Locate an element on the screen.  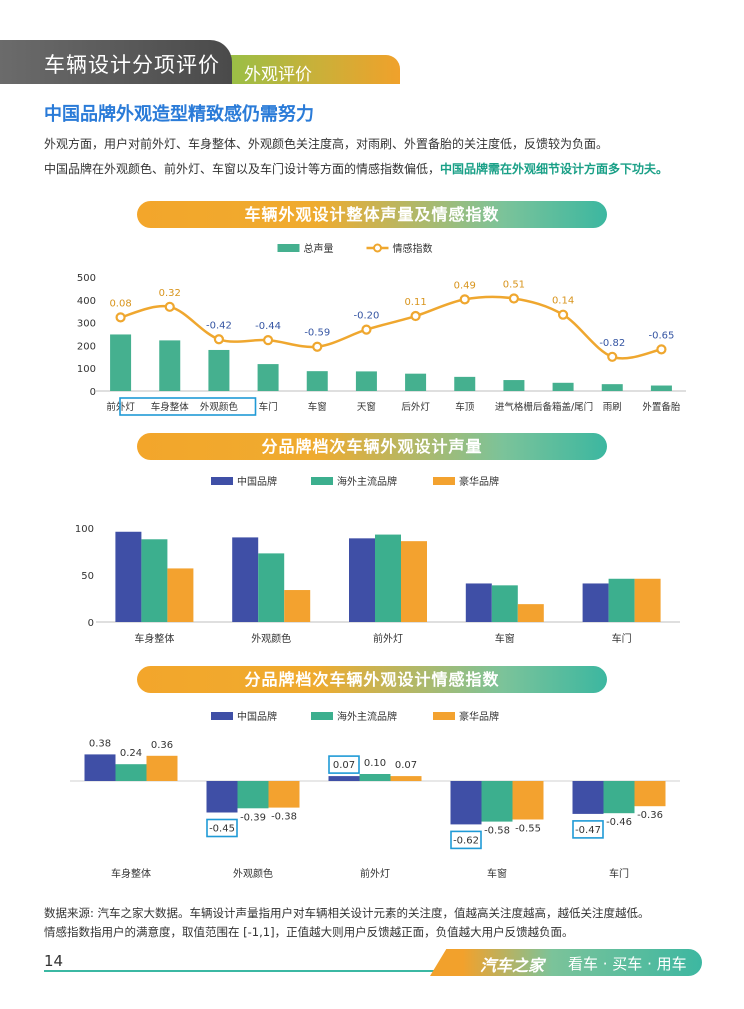
x-tick-label: 外置备胎 is located at coordinates (661, 407).